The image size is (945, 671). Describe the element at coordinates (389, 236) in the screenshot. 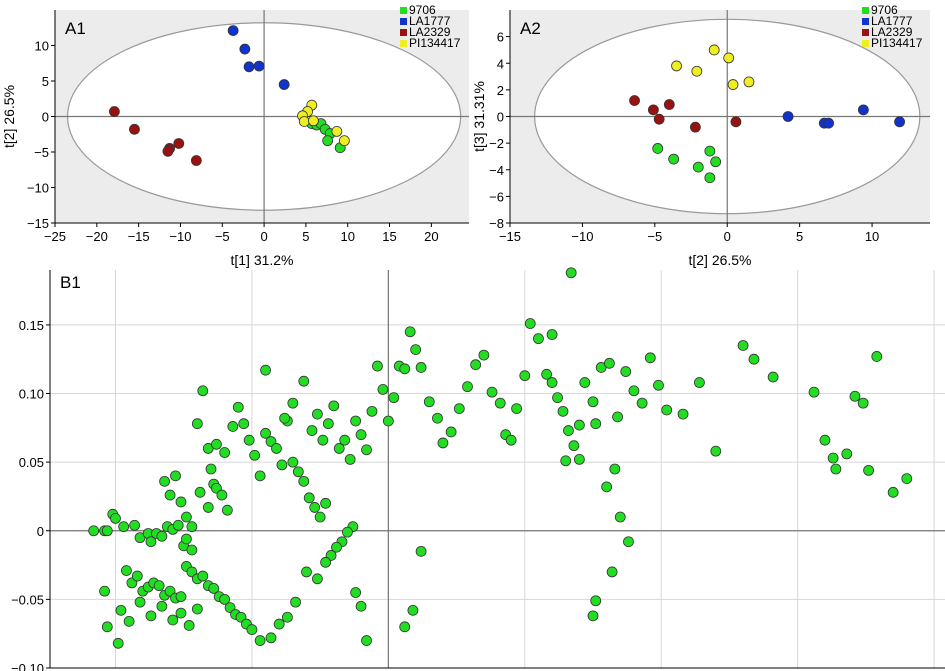

I see `x-tick-label: 15` at that location.